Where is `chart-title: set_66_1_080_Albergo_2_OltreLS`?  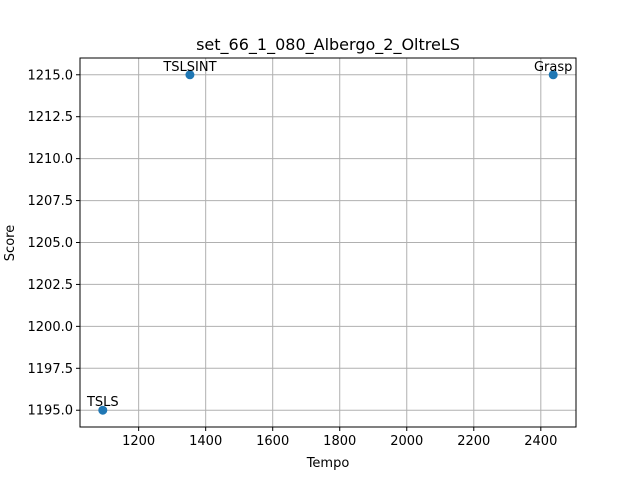 chart-title: set_66_1_080_Albergo_2_OltreLS is located at coordinates (328, 45).